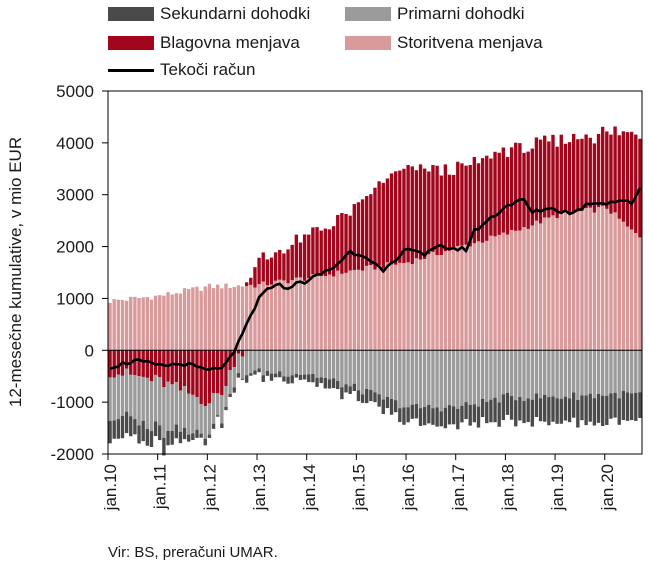 The width and height of the screenshot is (649, 574). I want to click on y-tick-label: 1000, so click(75, 298).